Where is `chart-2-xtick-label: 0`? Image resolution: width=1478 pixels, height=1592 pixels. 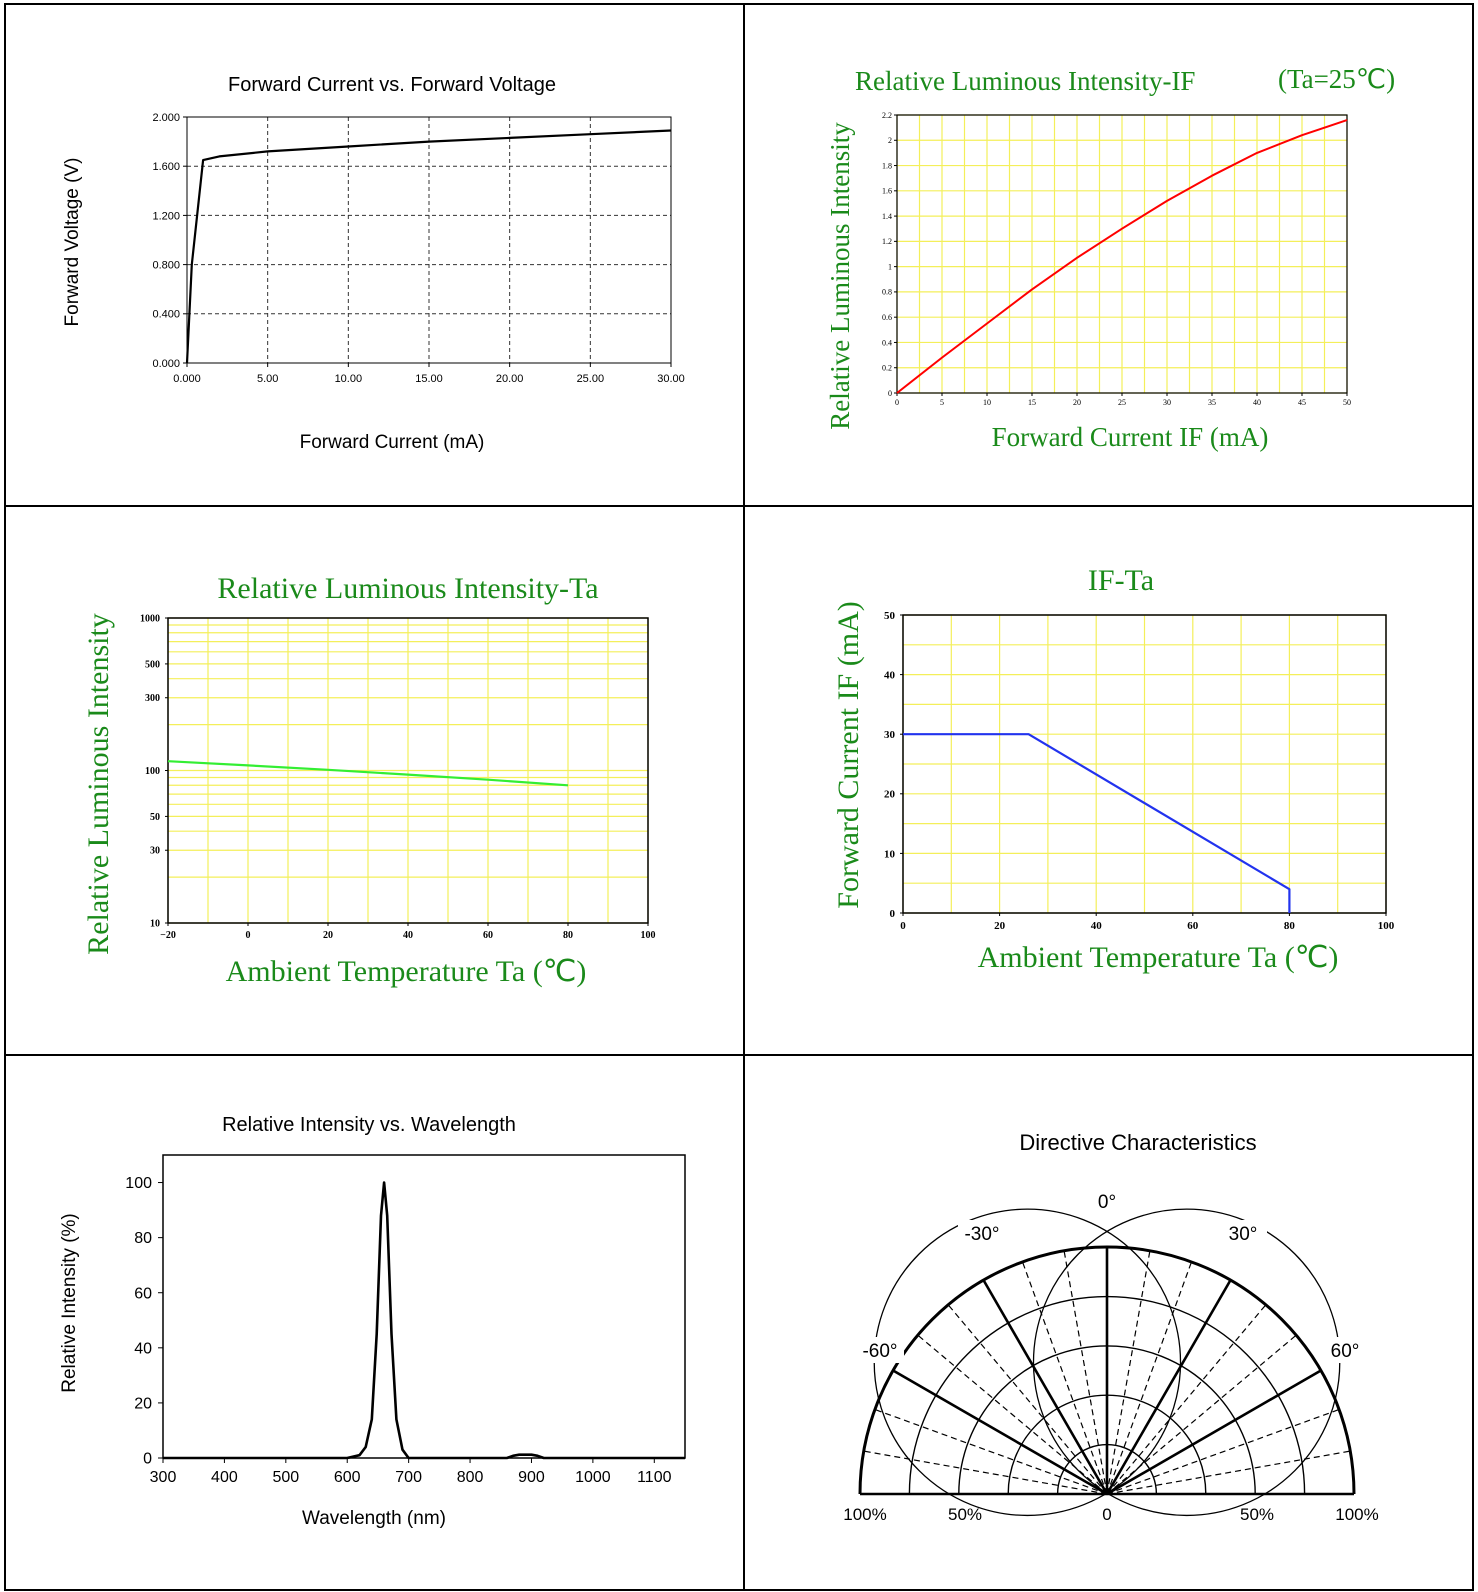 chart-2-xtick-label: 0 is located at coordinates (897, 402).